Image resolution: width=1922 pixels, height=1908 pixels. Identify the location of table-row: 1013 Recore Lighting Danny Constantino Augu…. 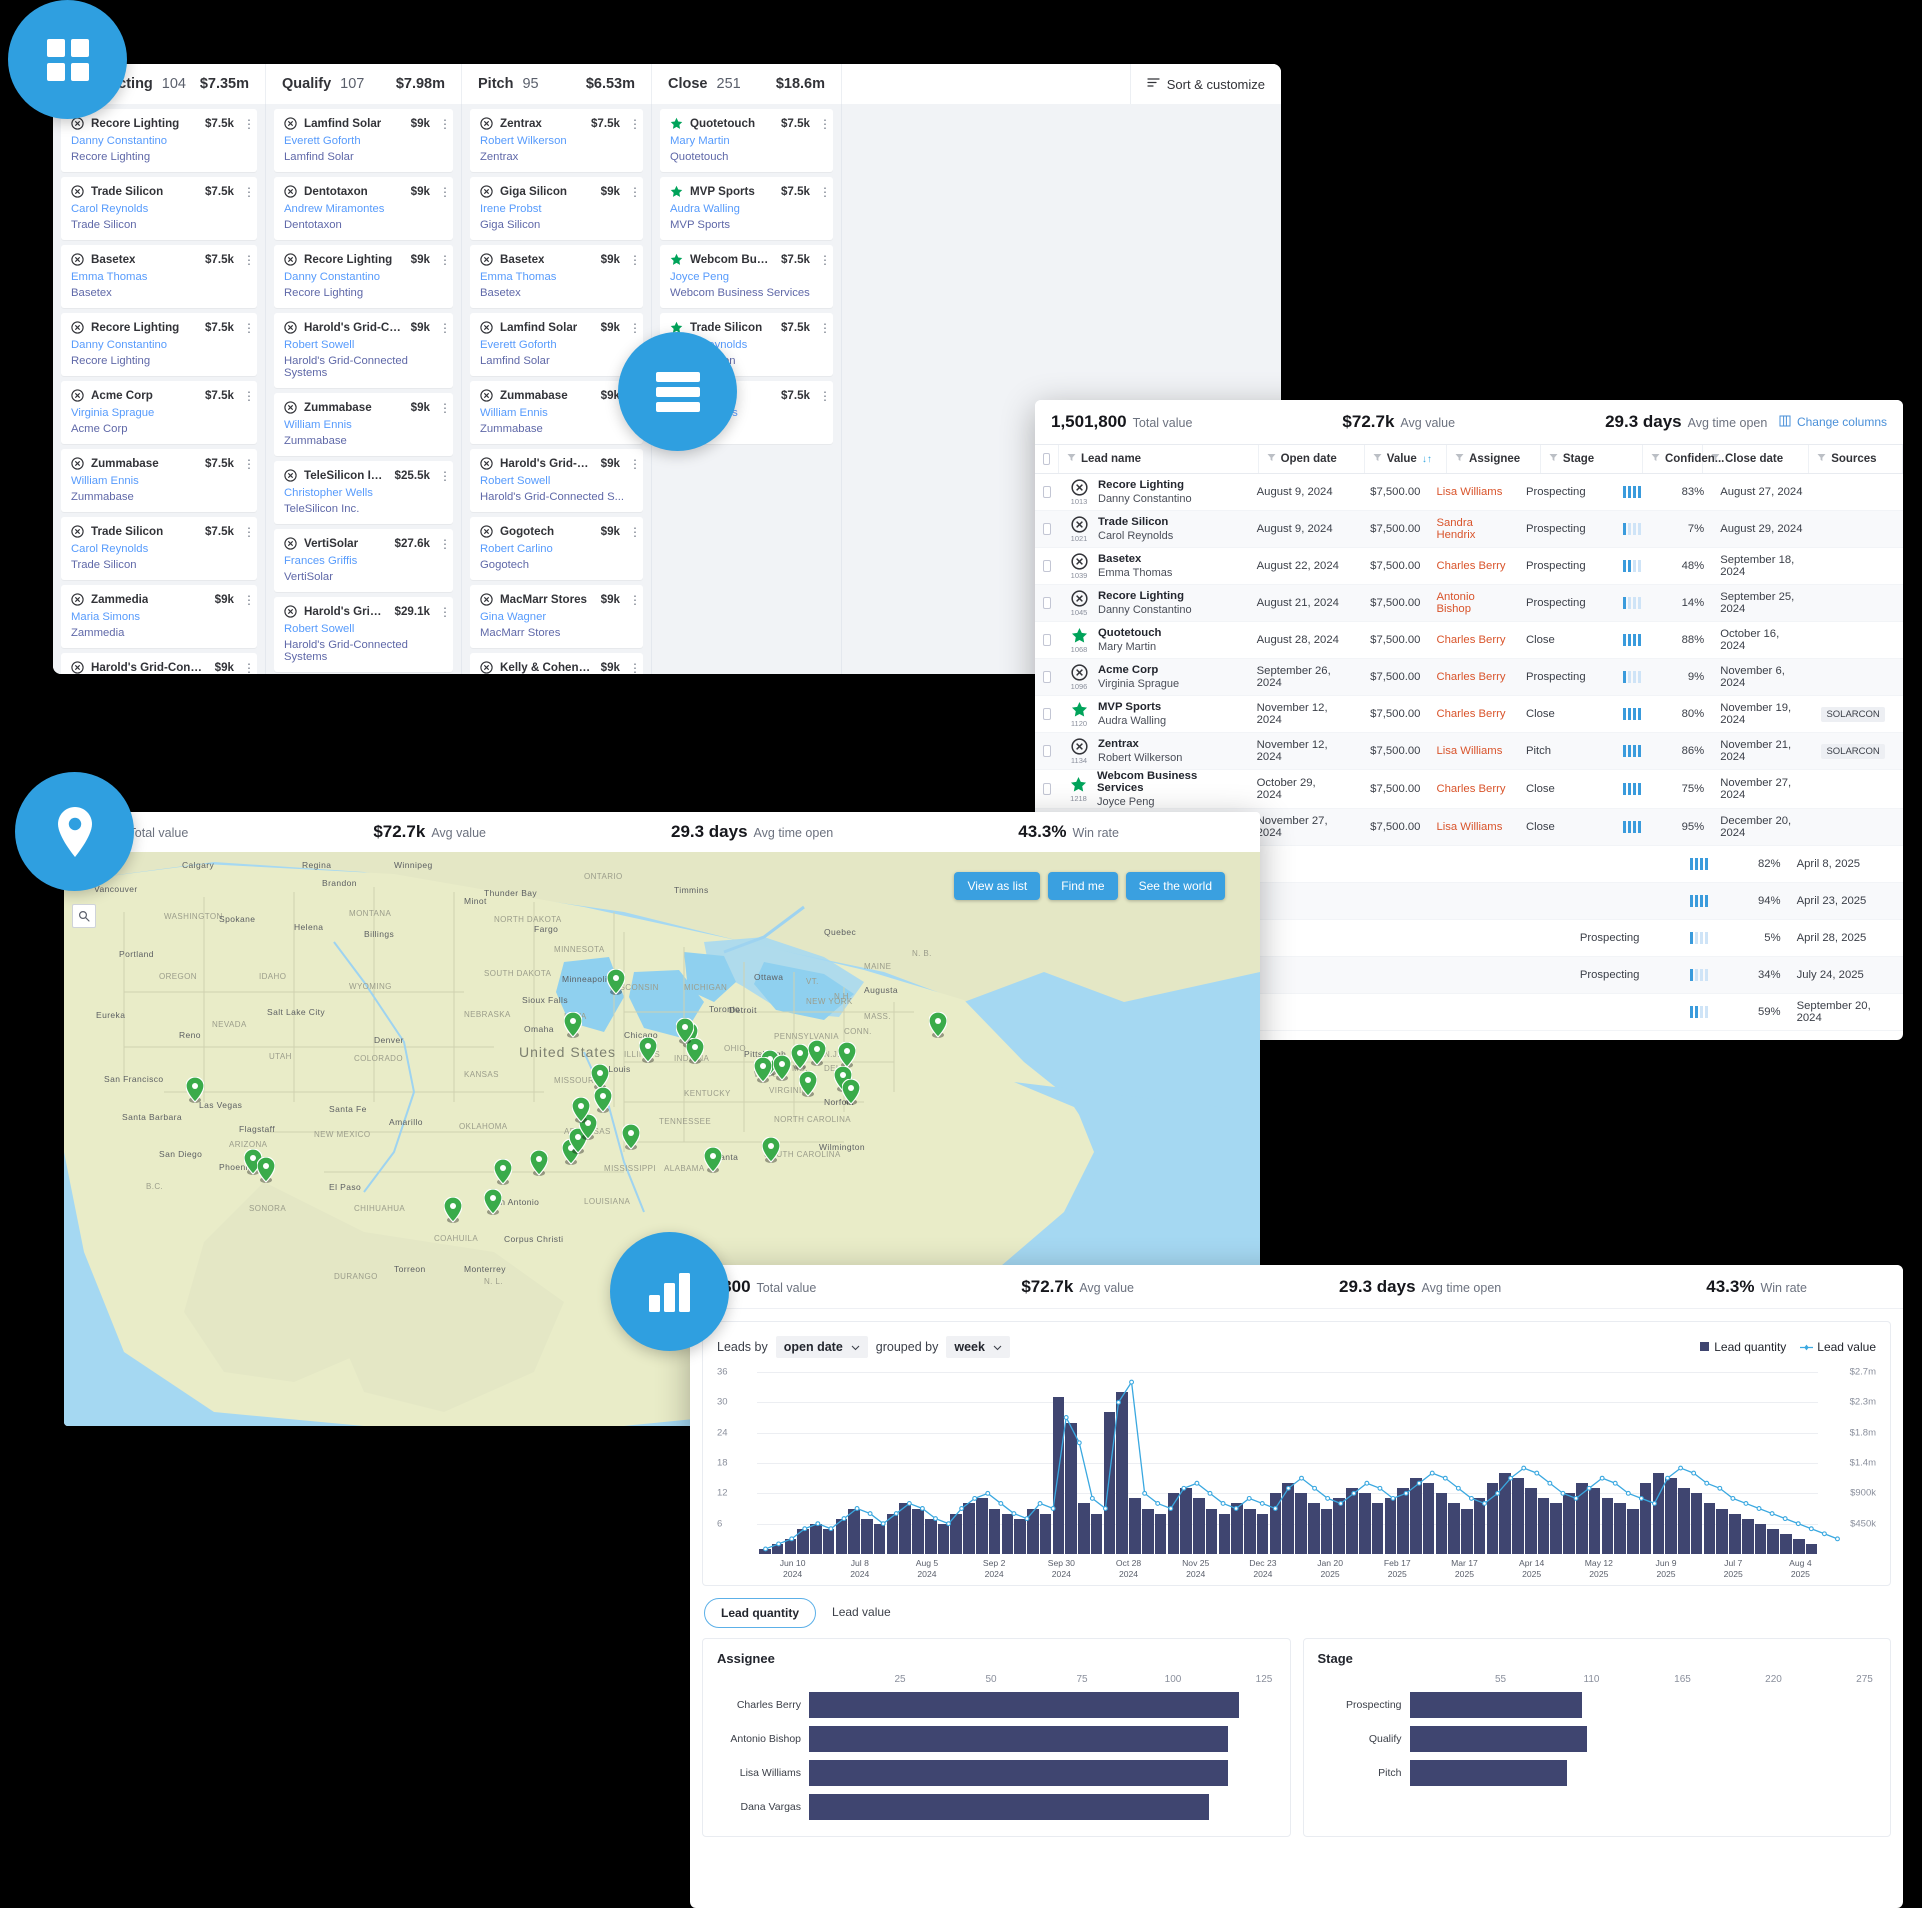
(1469, 492).